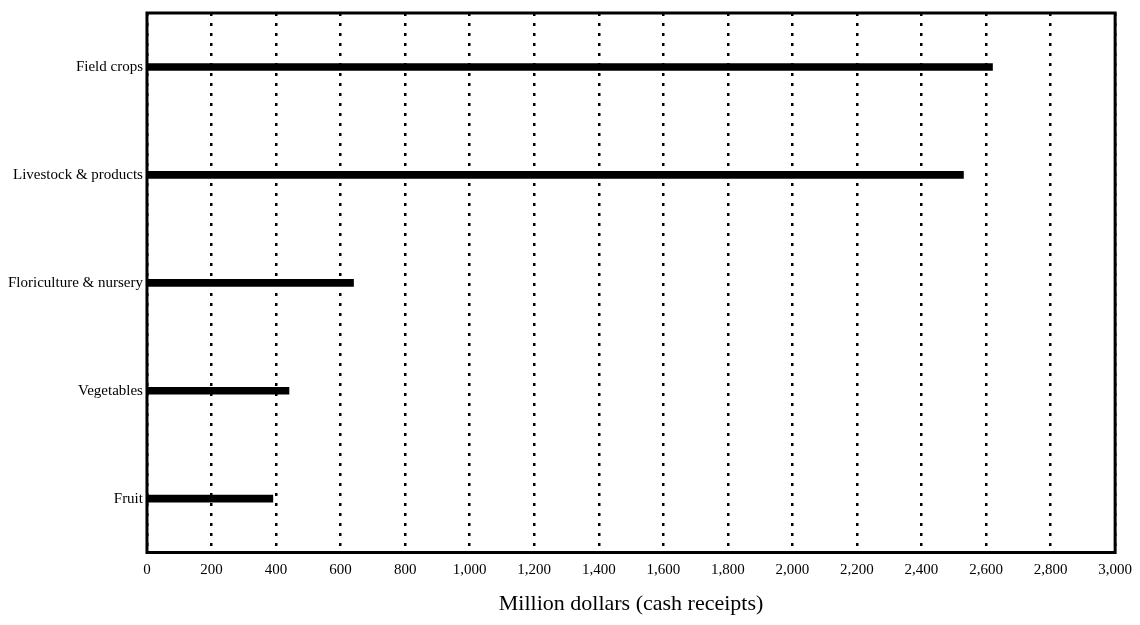 The height and width of the screenshot is (625, 1140). What do you see at coordinates (340, 568) in the screenshot?
I see `x-tick-label: 600` at bounding box center [340, 568].